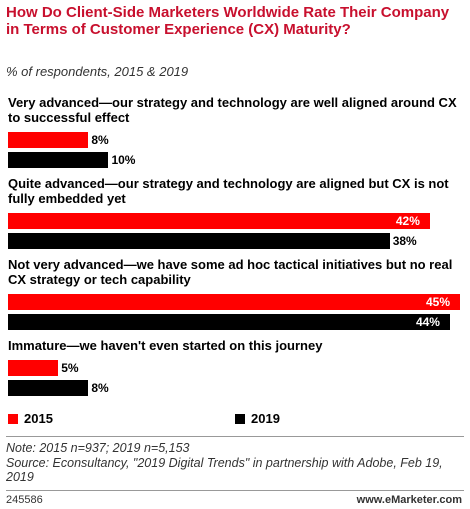 This screenshot has width=470, height=509. I want to click on value-label: 5%, so click(70, 368).